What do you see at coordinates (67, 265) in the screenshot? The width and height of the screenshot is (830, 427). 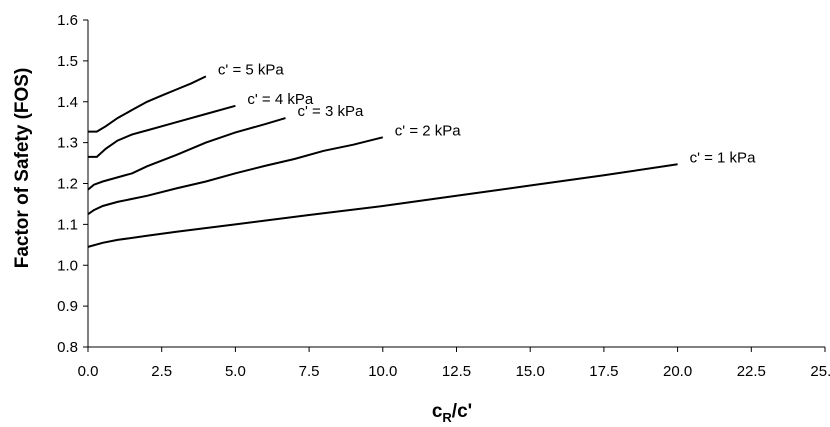 I see `y-tick-label: 1.0` at bounding box center [67, 265].